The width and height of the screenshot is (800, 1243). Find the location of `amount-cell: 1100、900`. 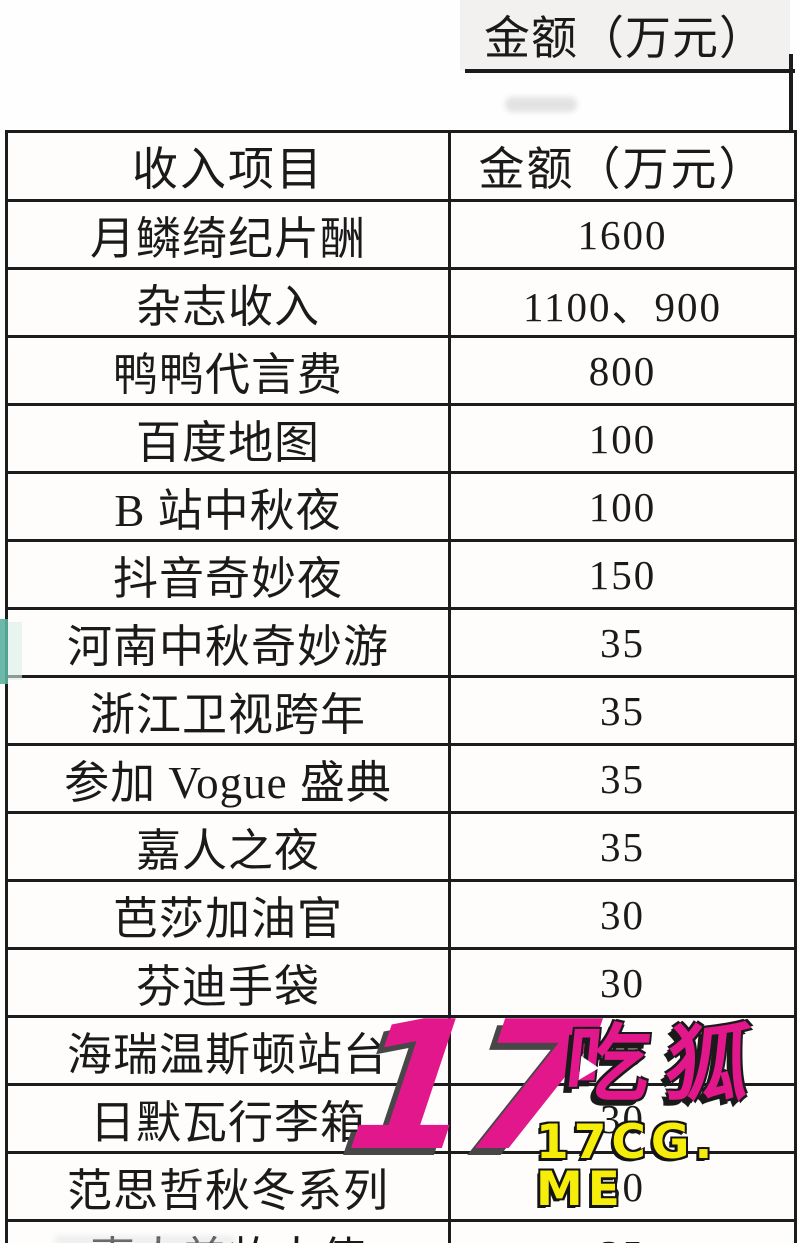

amount-cell: 1100、900 is located at coordinates (622, 302).